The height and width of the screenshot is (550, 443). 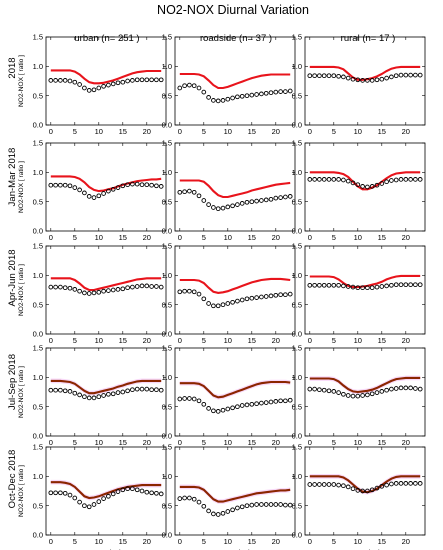 I want to click on model-spread-band, so click(x=106, y=490).